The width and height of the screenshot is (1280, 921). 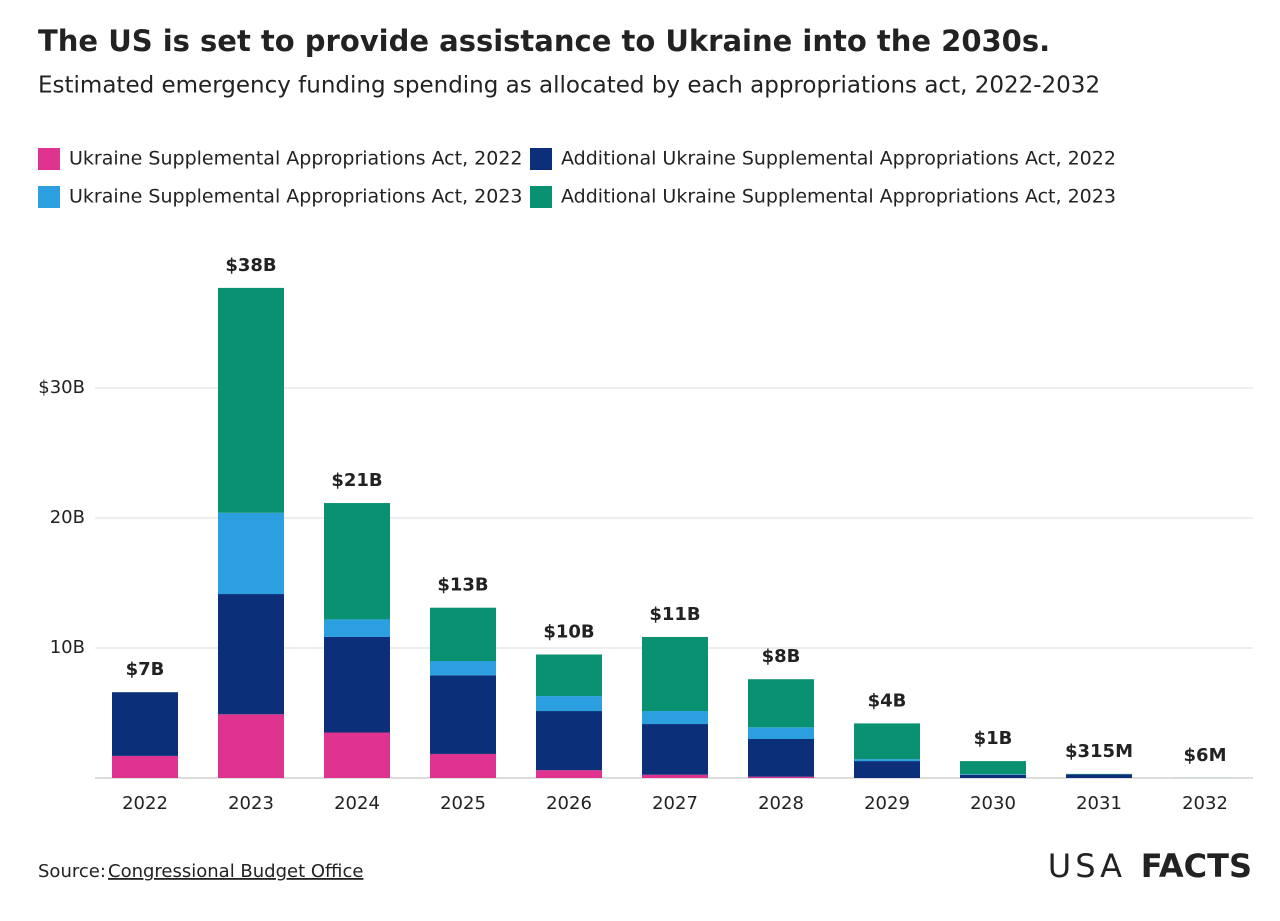 I want to click on y-tick-label: 10B, so click(x=67, y=647).